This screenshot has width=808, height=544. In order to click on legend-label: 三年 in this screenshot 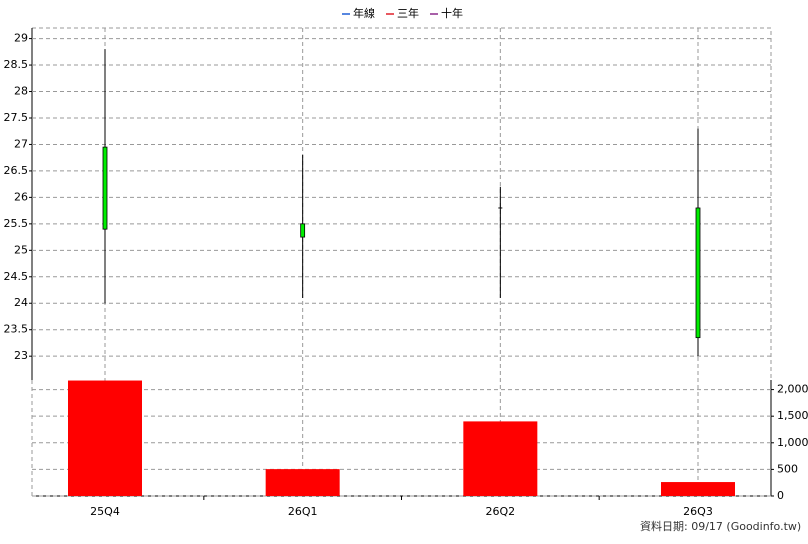, I will do `click(408, 13)`.